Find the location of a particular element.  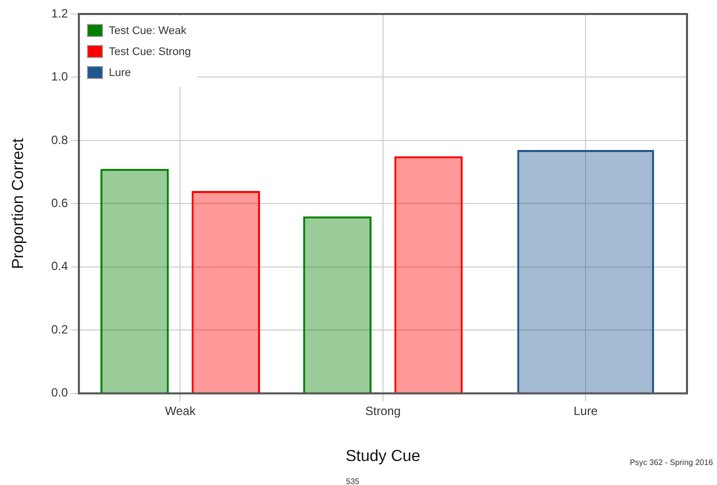

y-tick-label: 0.0 is located at coordinates (59, 393).